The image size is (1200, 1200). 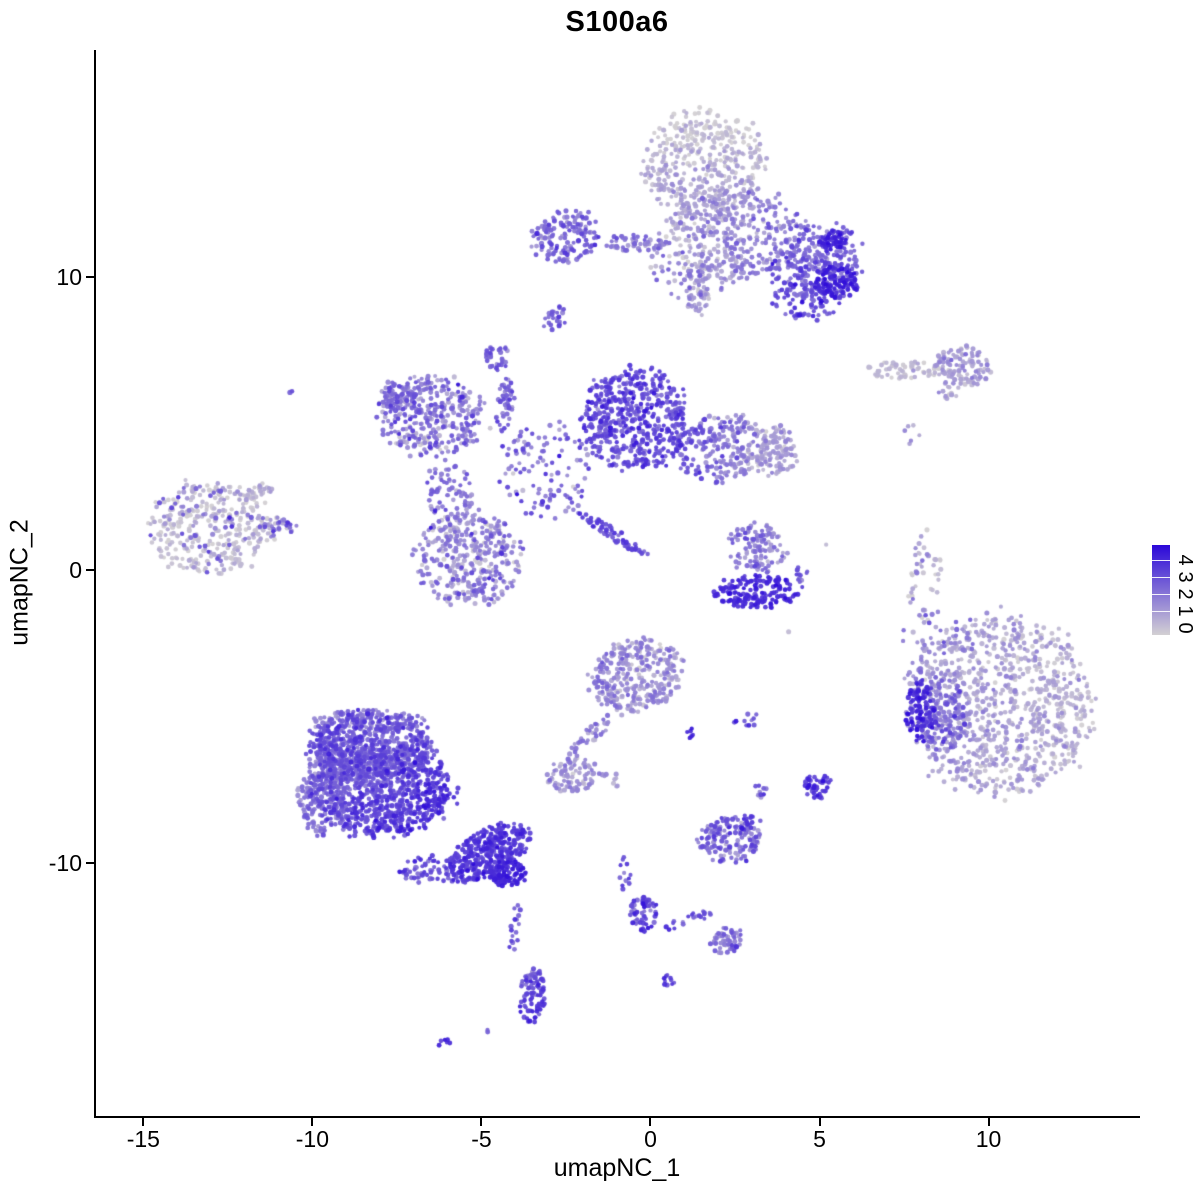 What do you see at coordinates (19, 582) in the screenshot?
I see `y-axis-title: umapNC_2` at bounding box center [19, 582].